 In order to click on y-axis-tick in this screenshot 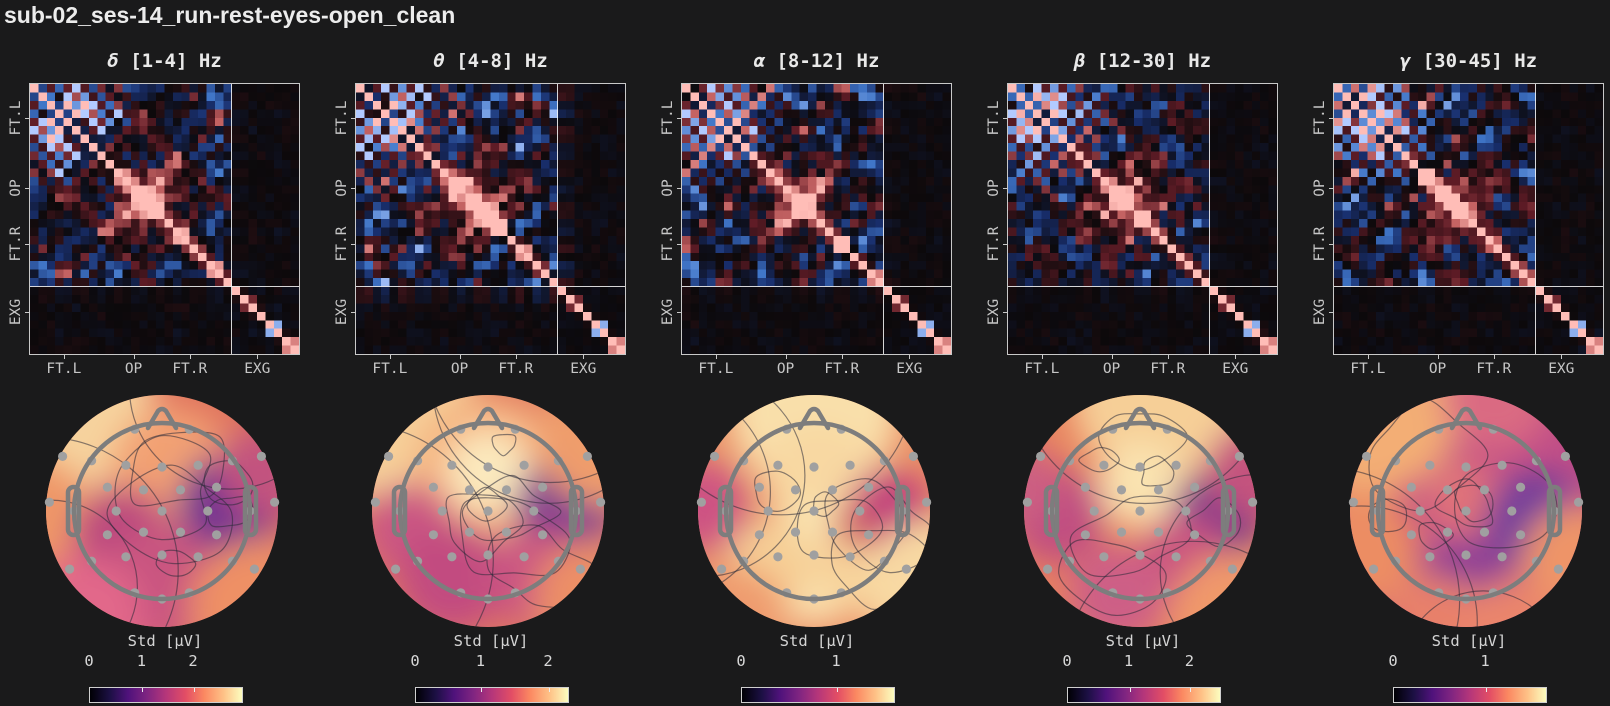, I will do `click(679, 119)`.